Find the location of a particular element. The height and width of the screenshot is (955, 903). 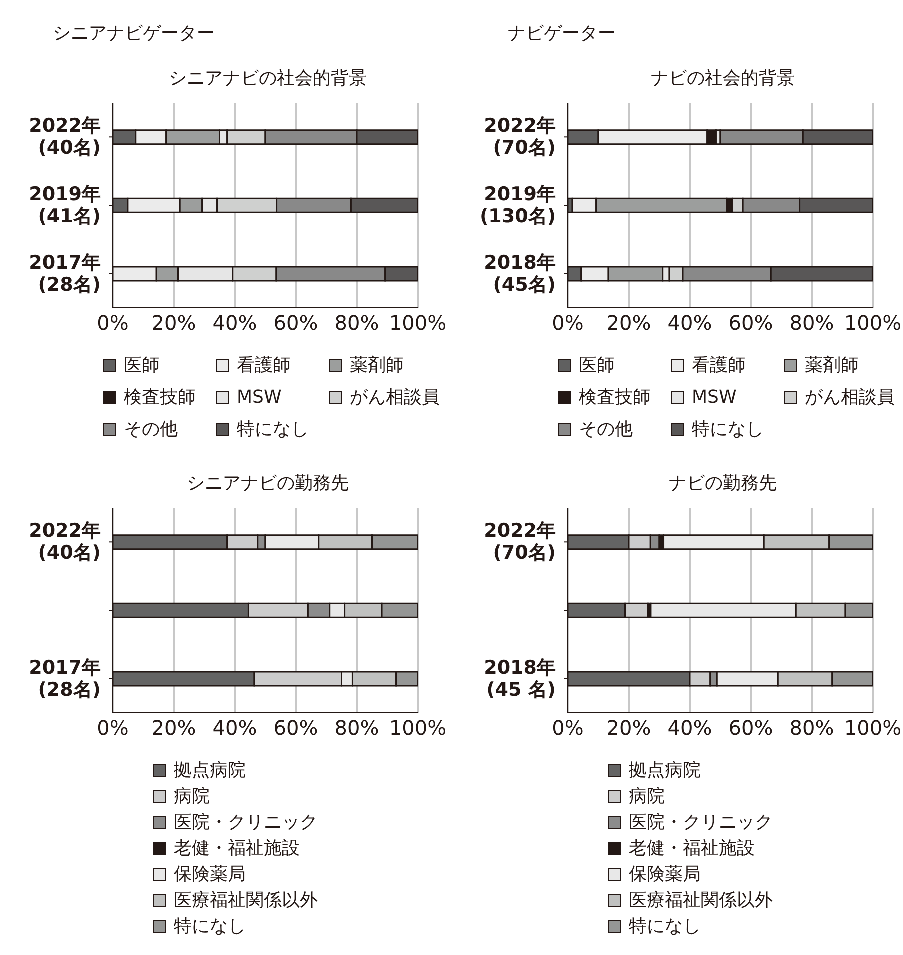

y-tick-label: 2018年 (45名) is located at coordinates (520, 274).